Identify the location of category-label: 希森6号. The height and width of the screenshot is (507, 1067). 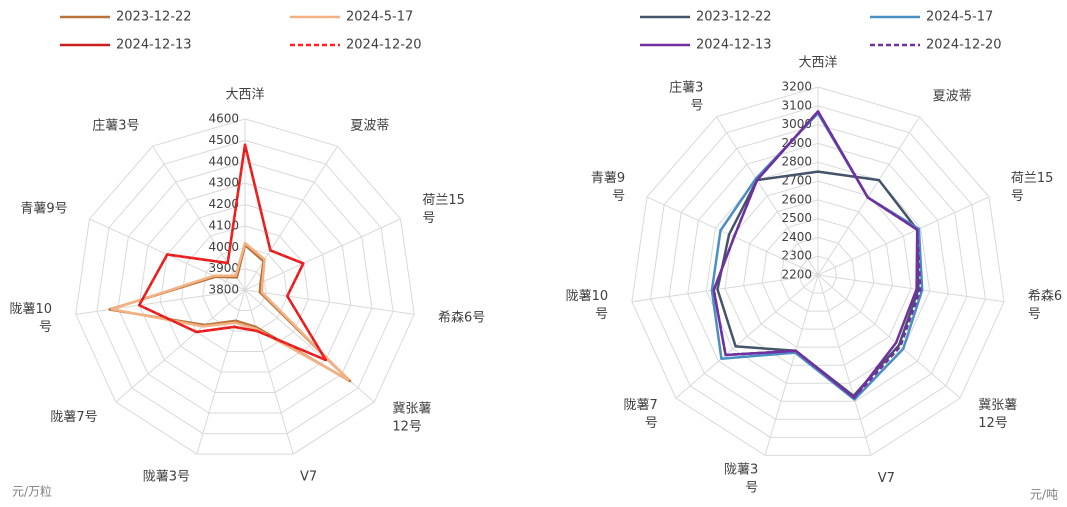
(461, 317).